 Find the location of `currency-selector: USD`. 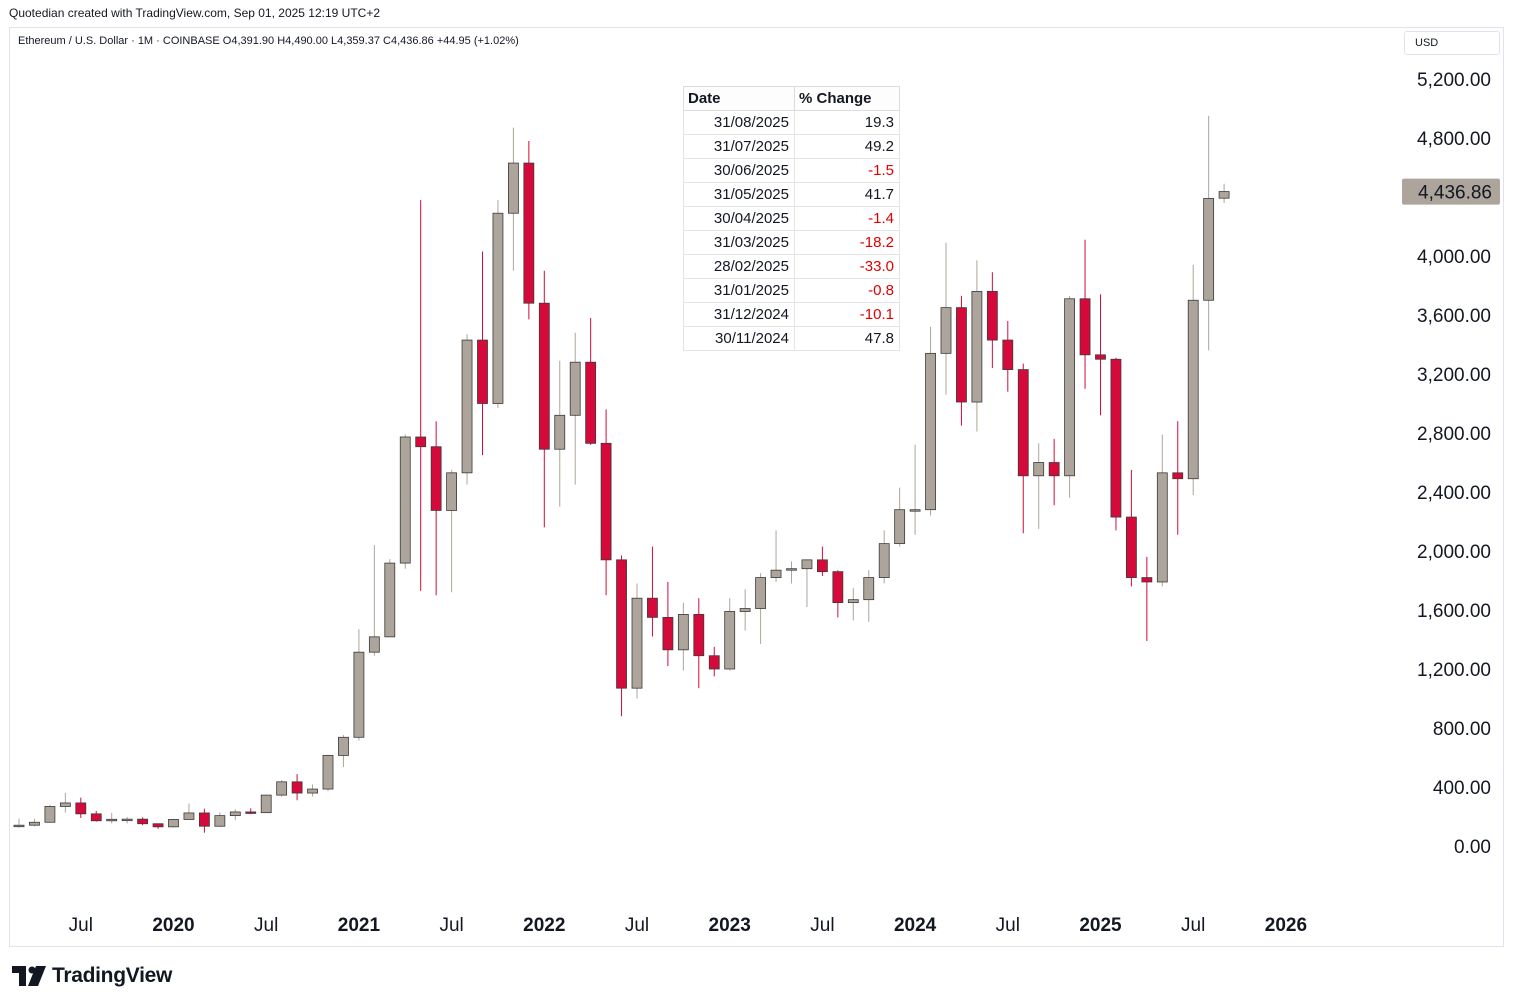

currency-selector: USD is located at coordinates (1452, 43).